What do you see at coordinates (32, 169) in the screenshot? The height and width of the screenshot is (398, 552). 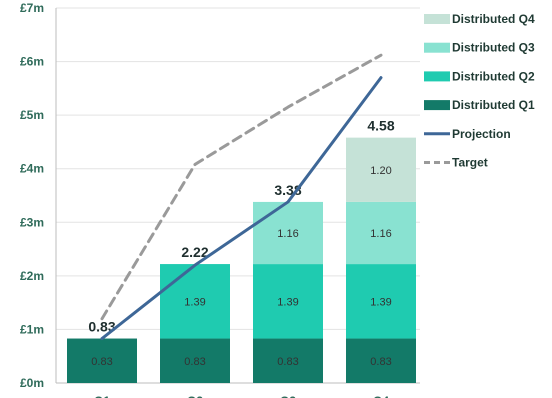 I see `y-tick-label: £4m` at bounding box center [32, 169].